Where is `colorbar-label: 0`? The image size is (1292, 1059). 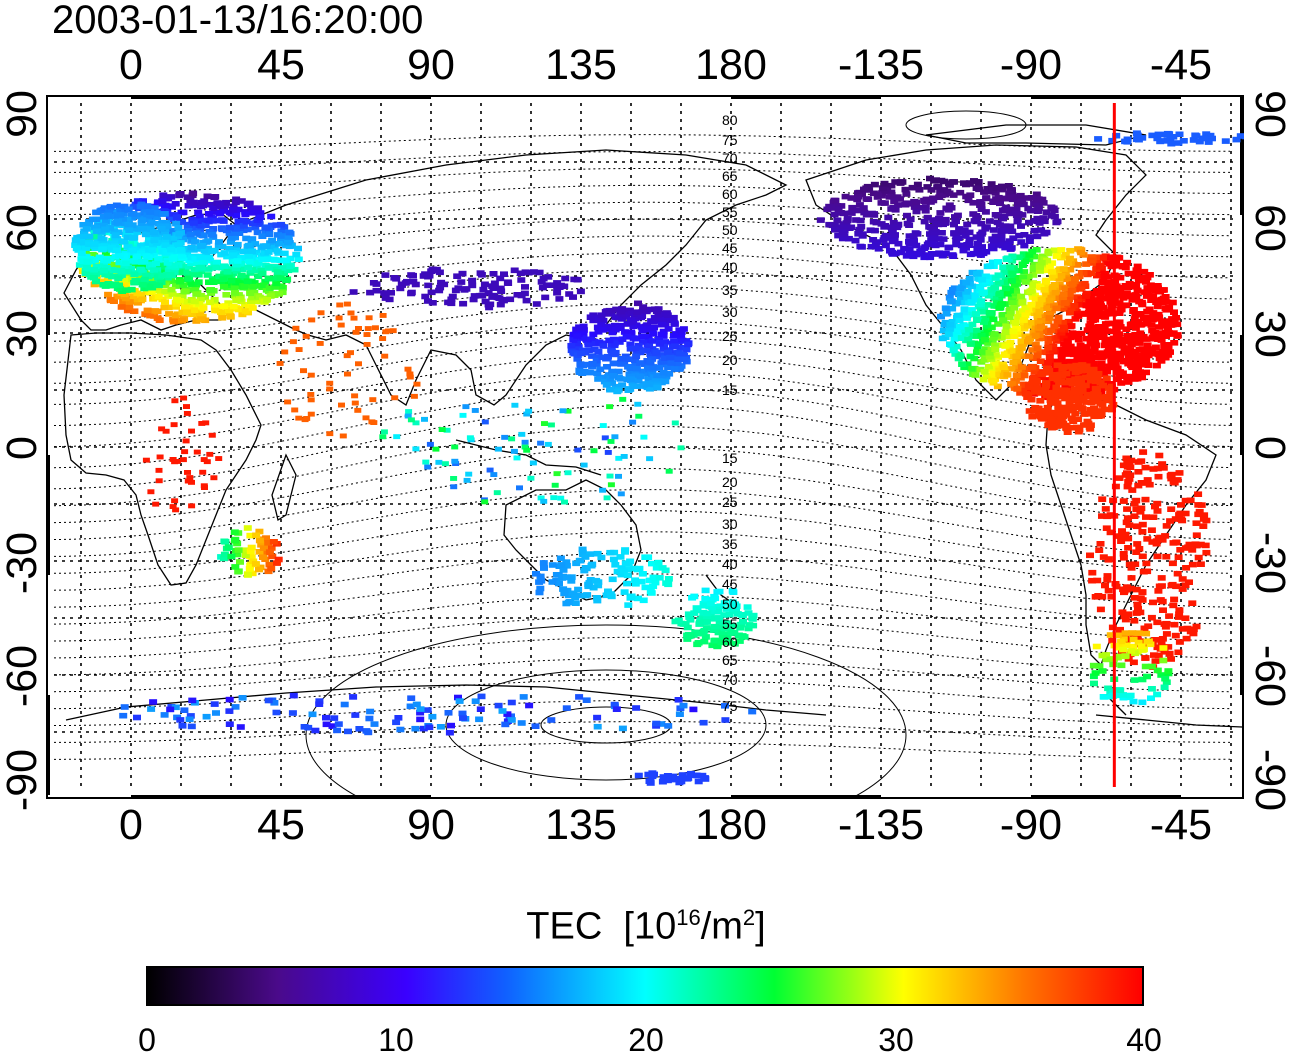
colorbar-label: 0 is located at coordinates (147, 1040).